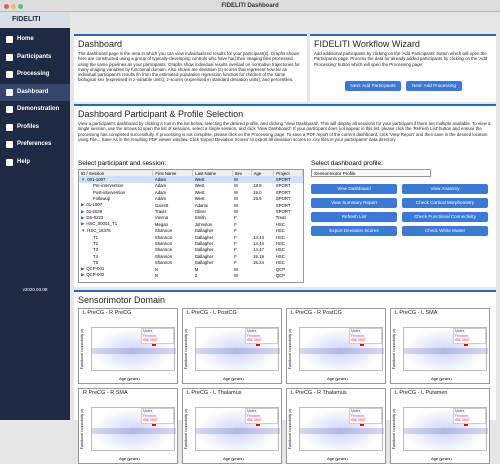  Describe the element at coordinates (280, 250) in the screenshot. I see `cell-text: HSC` at that location.